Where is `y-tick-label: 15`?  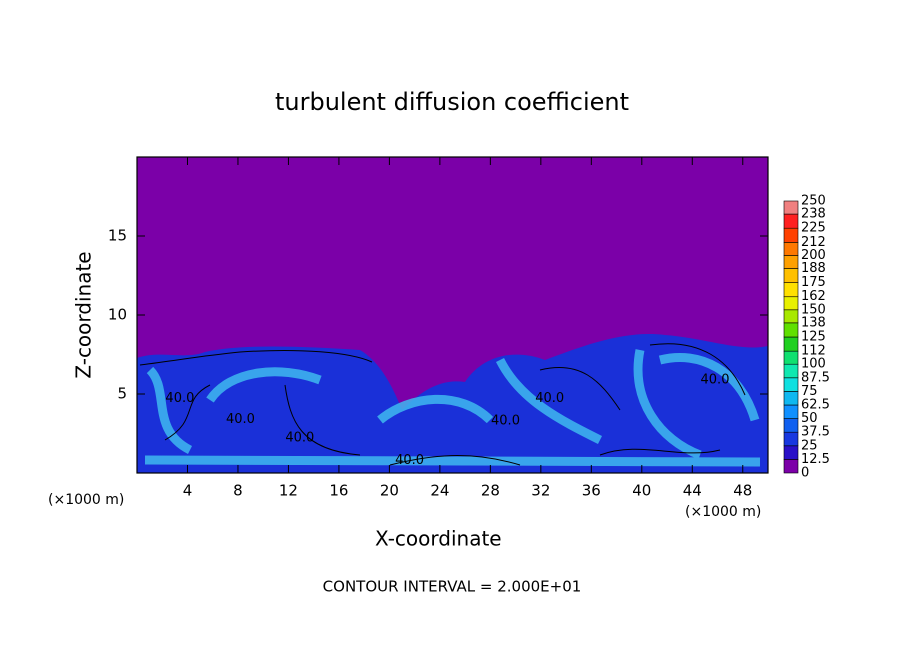 y-tick-label: 15 is located at coordinates (117, 236).